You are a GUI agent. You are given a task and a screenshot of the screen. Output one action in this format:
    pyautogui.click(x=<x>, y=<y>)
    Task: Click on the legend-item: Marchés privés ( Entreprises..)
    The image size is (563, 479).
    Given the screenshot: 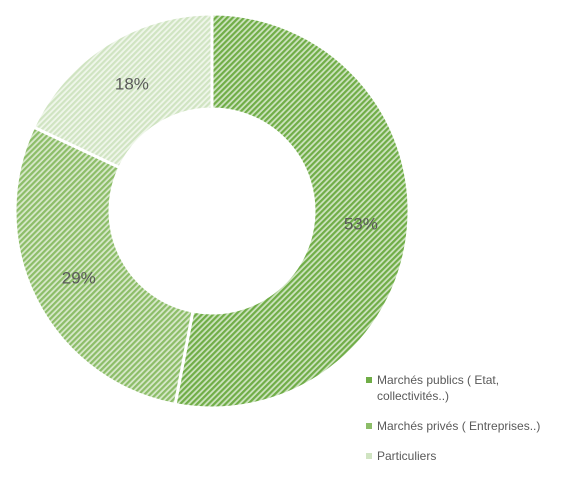 What is the action you would take?
    pyautogui.click(x=464, y=426)
    